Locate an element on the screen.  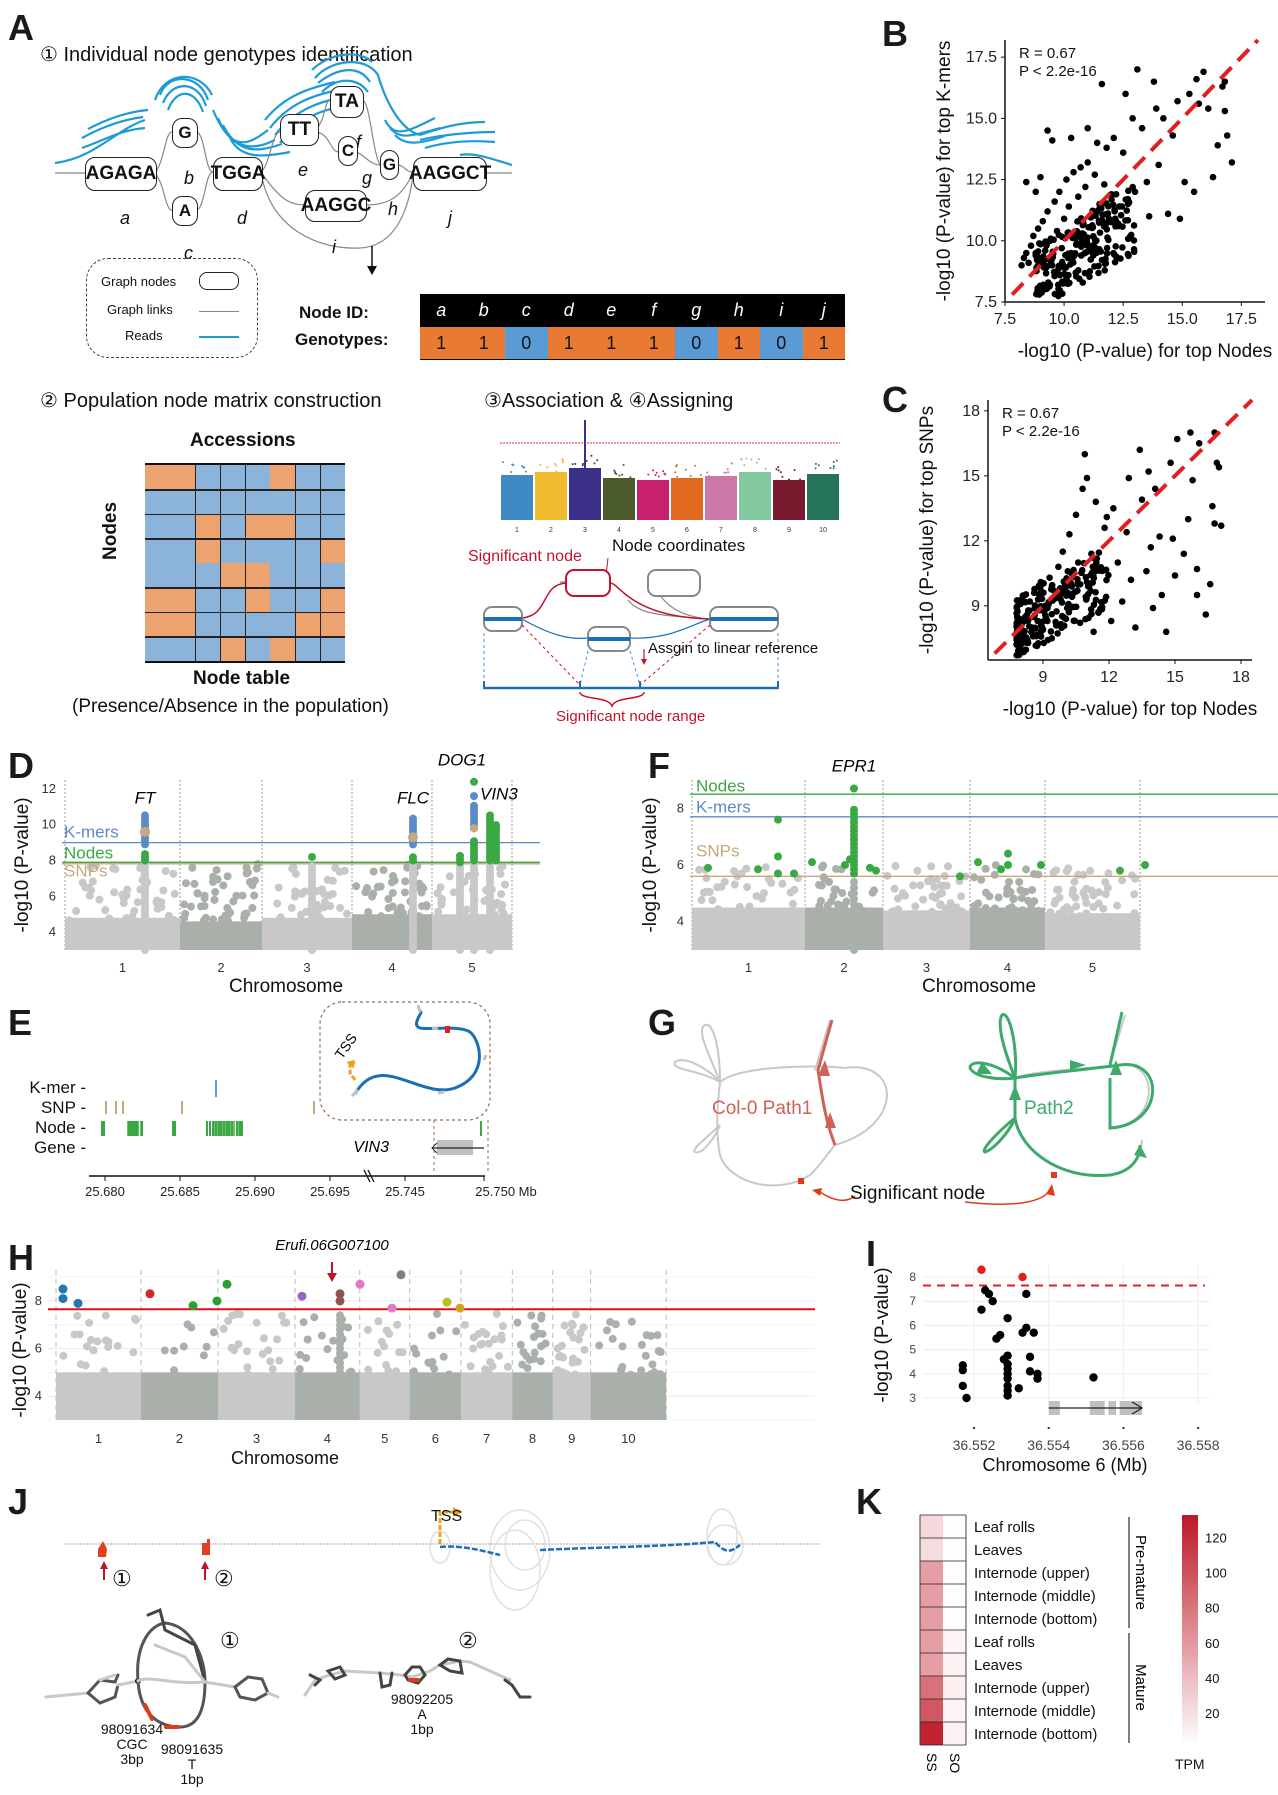
inset-significant is located at coordinates (447, 1029).